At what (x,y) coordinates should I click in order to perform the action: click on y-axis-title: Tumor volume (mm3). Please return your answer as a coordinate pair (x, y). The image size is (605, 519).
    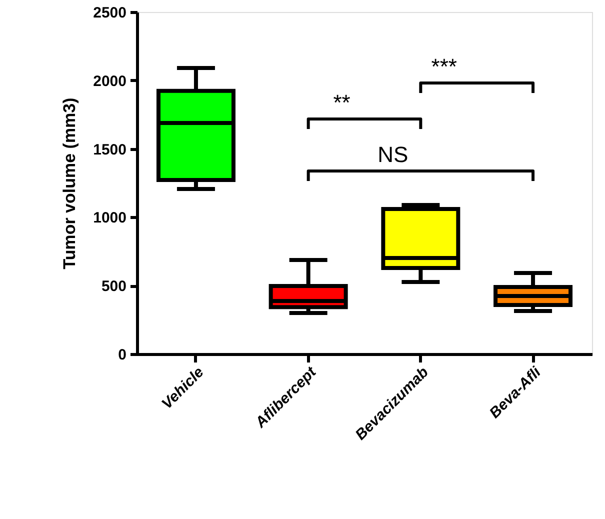
    Looking at the image, I should click on (70, 184).